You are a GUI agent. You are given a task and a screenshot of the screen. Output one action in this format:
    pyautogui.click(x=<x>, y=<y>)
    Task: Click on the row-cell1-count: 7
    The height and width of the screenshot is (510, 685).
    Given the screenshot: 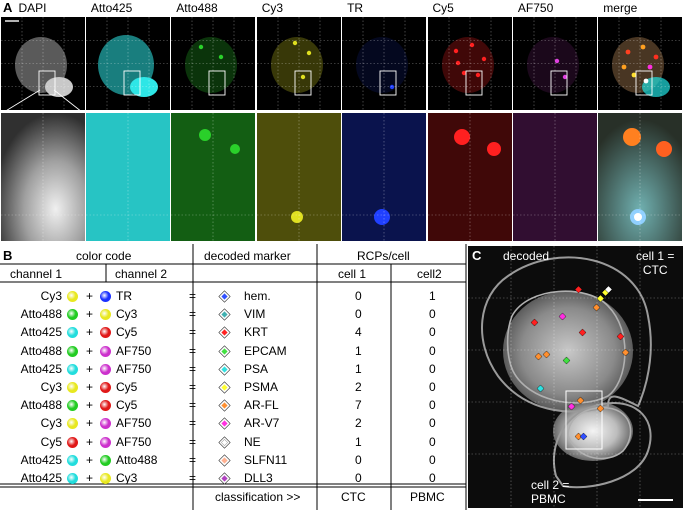 What is the action you would take?
    pyautogui.click(x=358, y=405)
    